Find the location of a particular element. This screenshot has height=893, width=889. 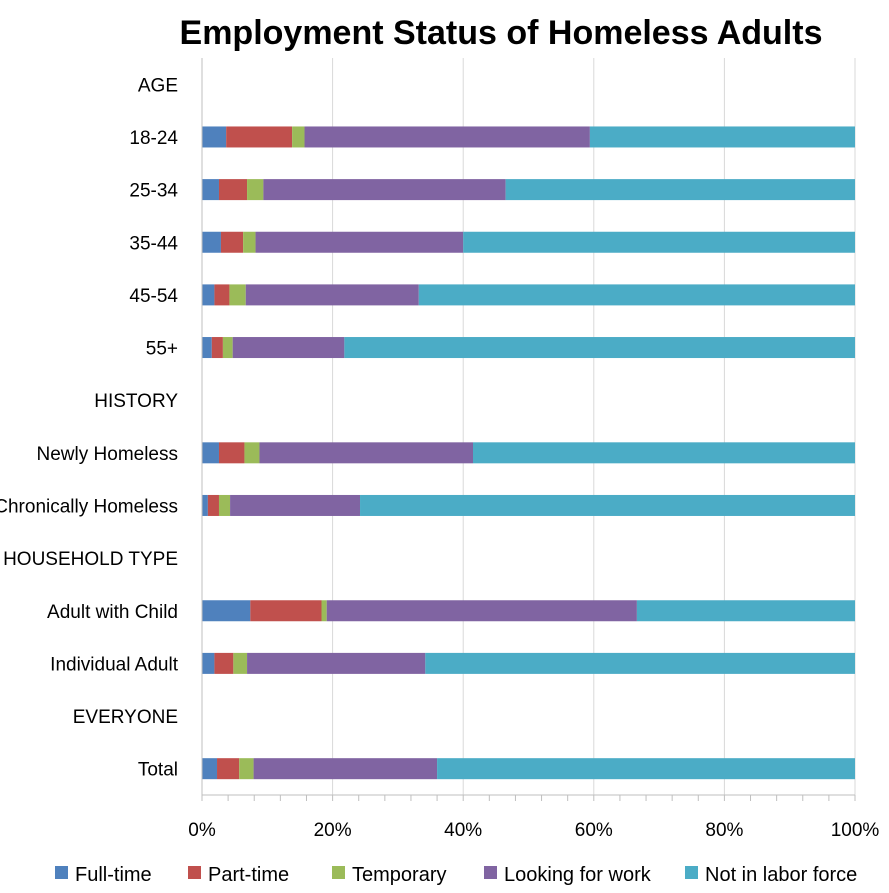

legend-label: Not in labor force is located at coordinates (781, 875).